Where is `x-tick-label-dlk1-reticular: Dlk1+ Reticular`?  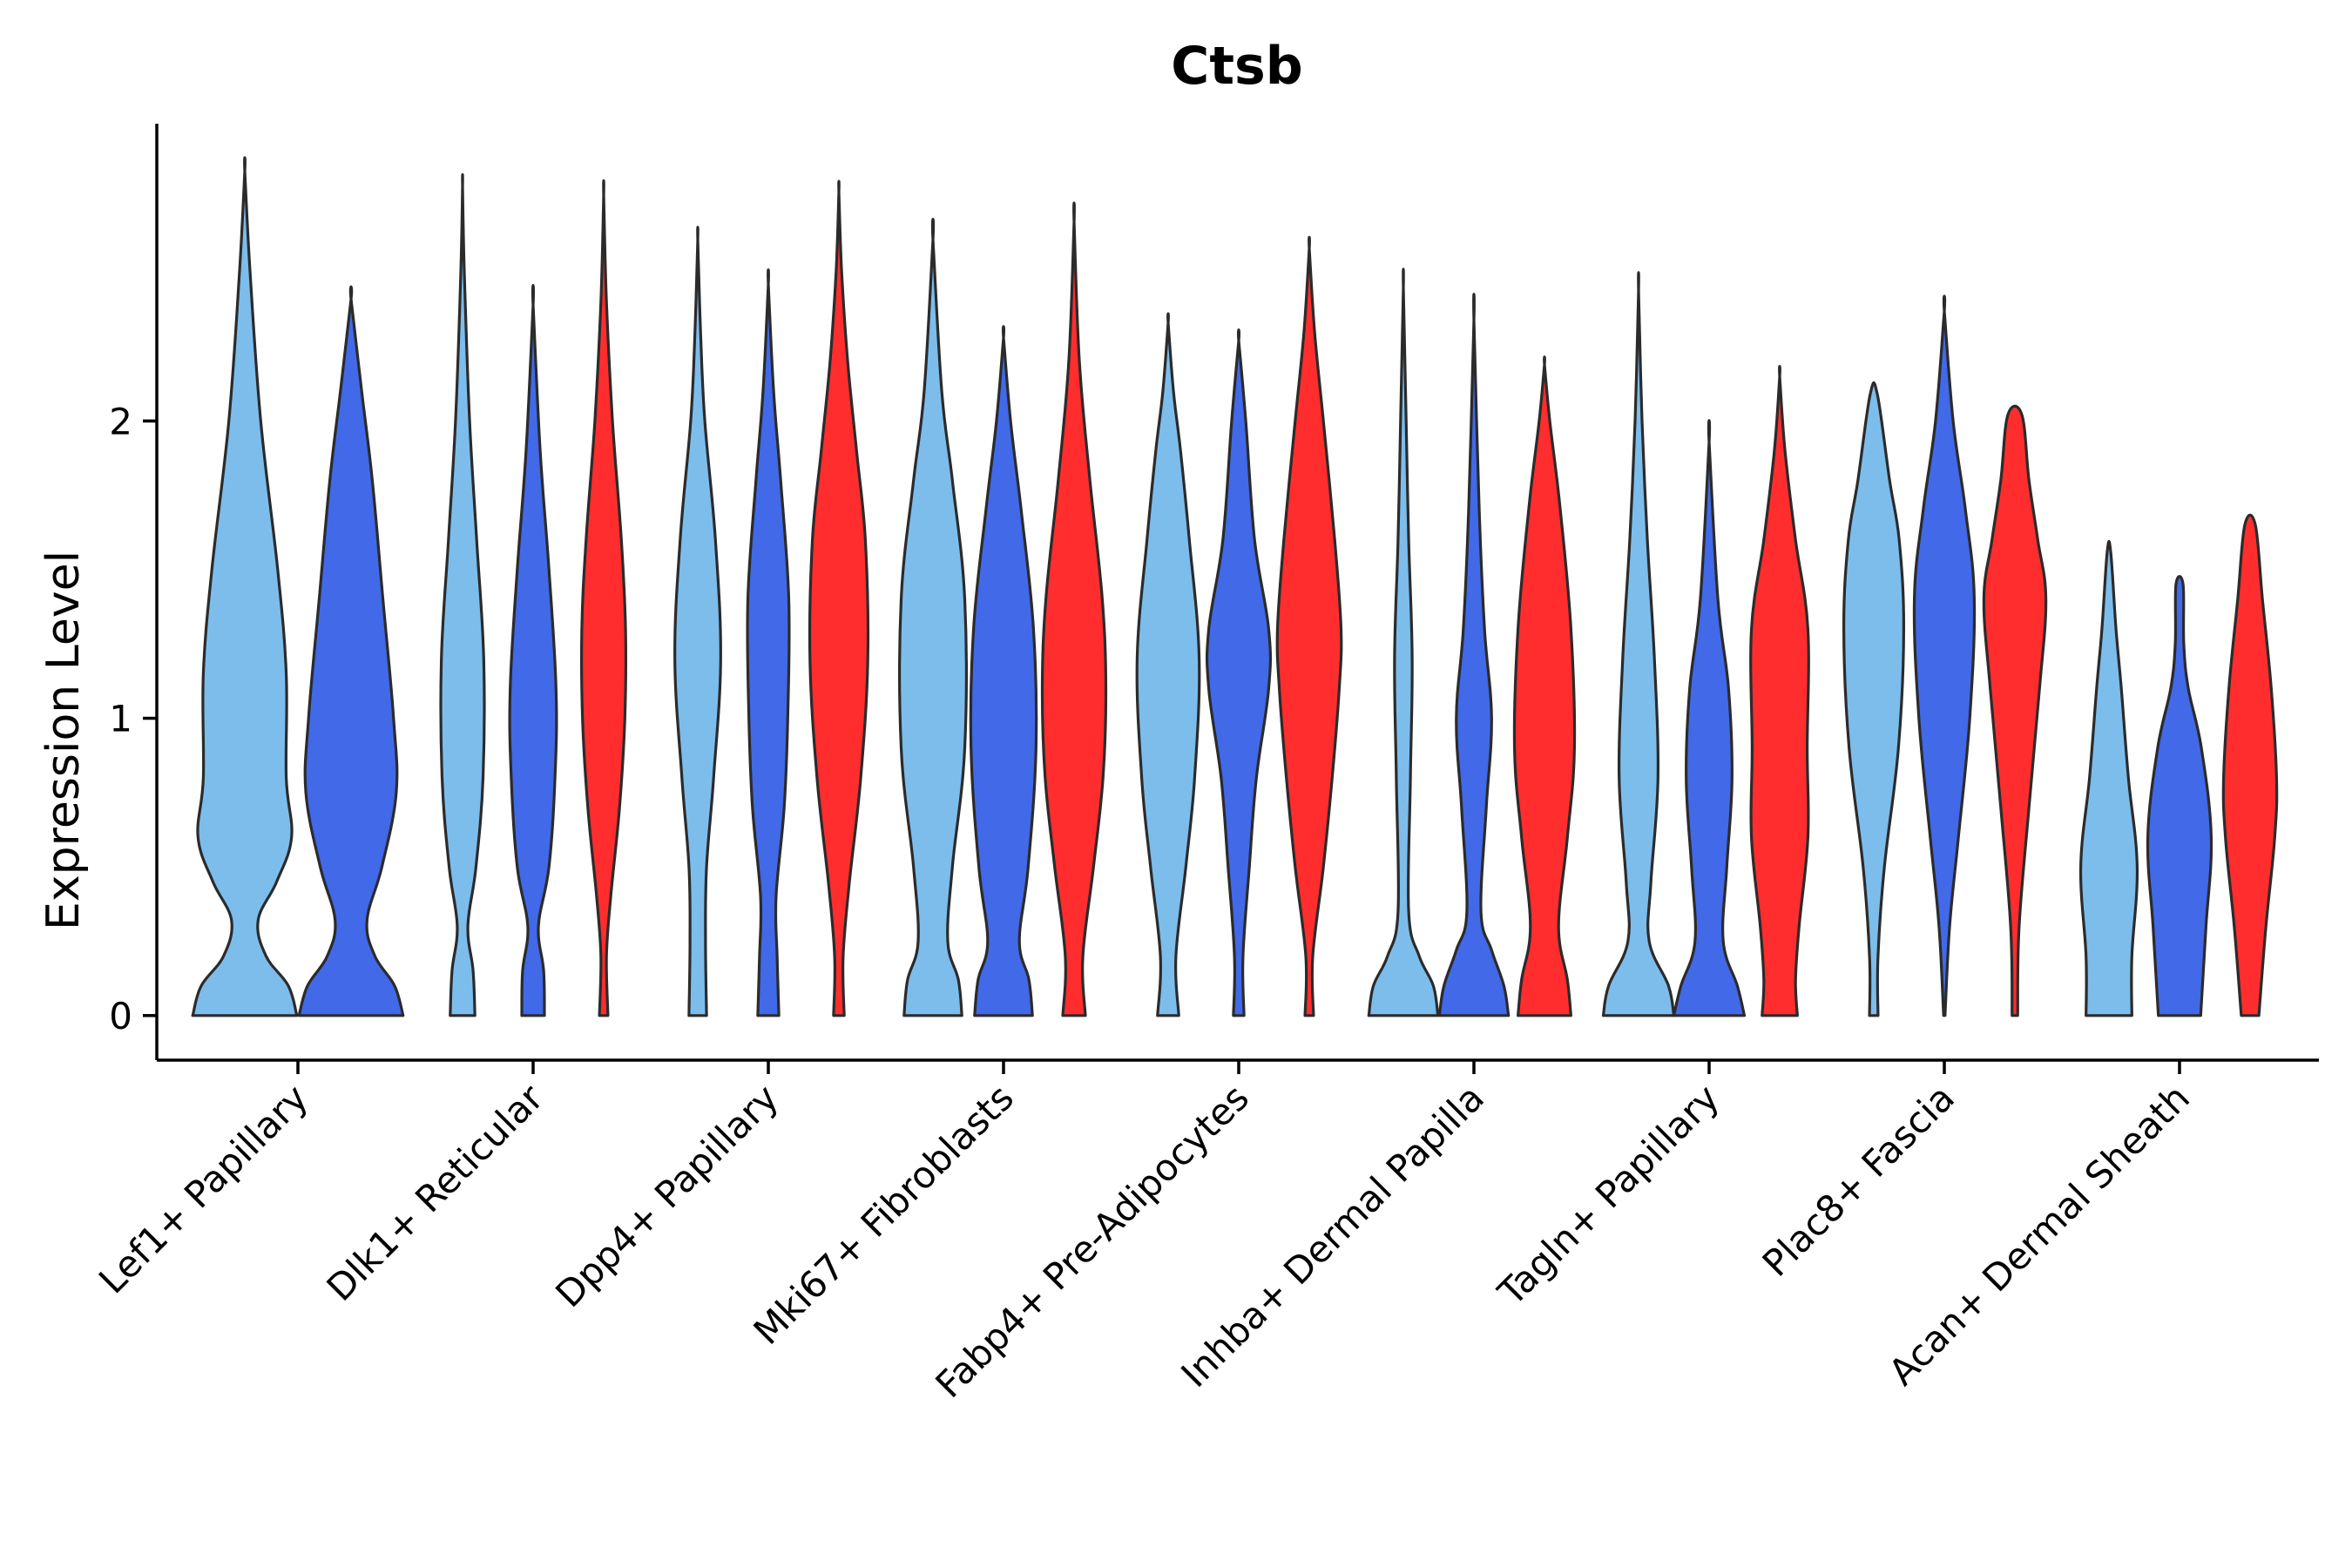
x-tick-label-dlk1-reticular: Dlk1+ Reticular is located at coordinates (435, 1192).